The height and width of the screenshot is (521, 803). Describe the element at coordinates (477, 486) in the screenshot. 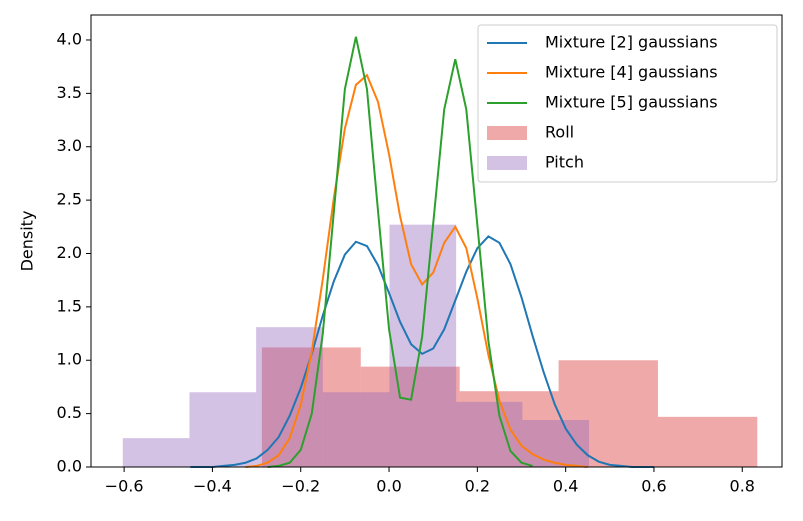

I see `x-tick-label: 0.2` at that location.